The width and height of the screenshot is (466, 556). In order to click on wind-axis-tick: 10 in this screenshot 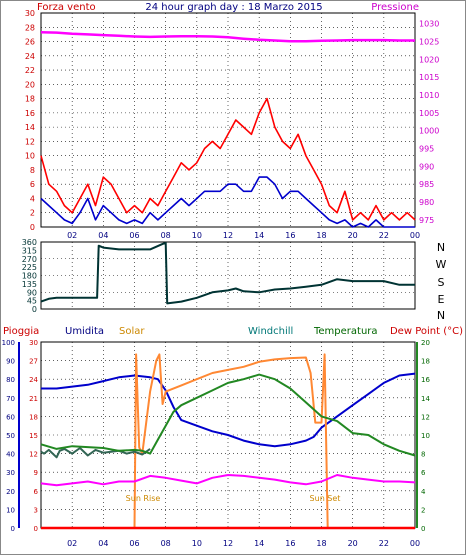, I will do `click(30, 156)`.